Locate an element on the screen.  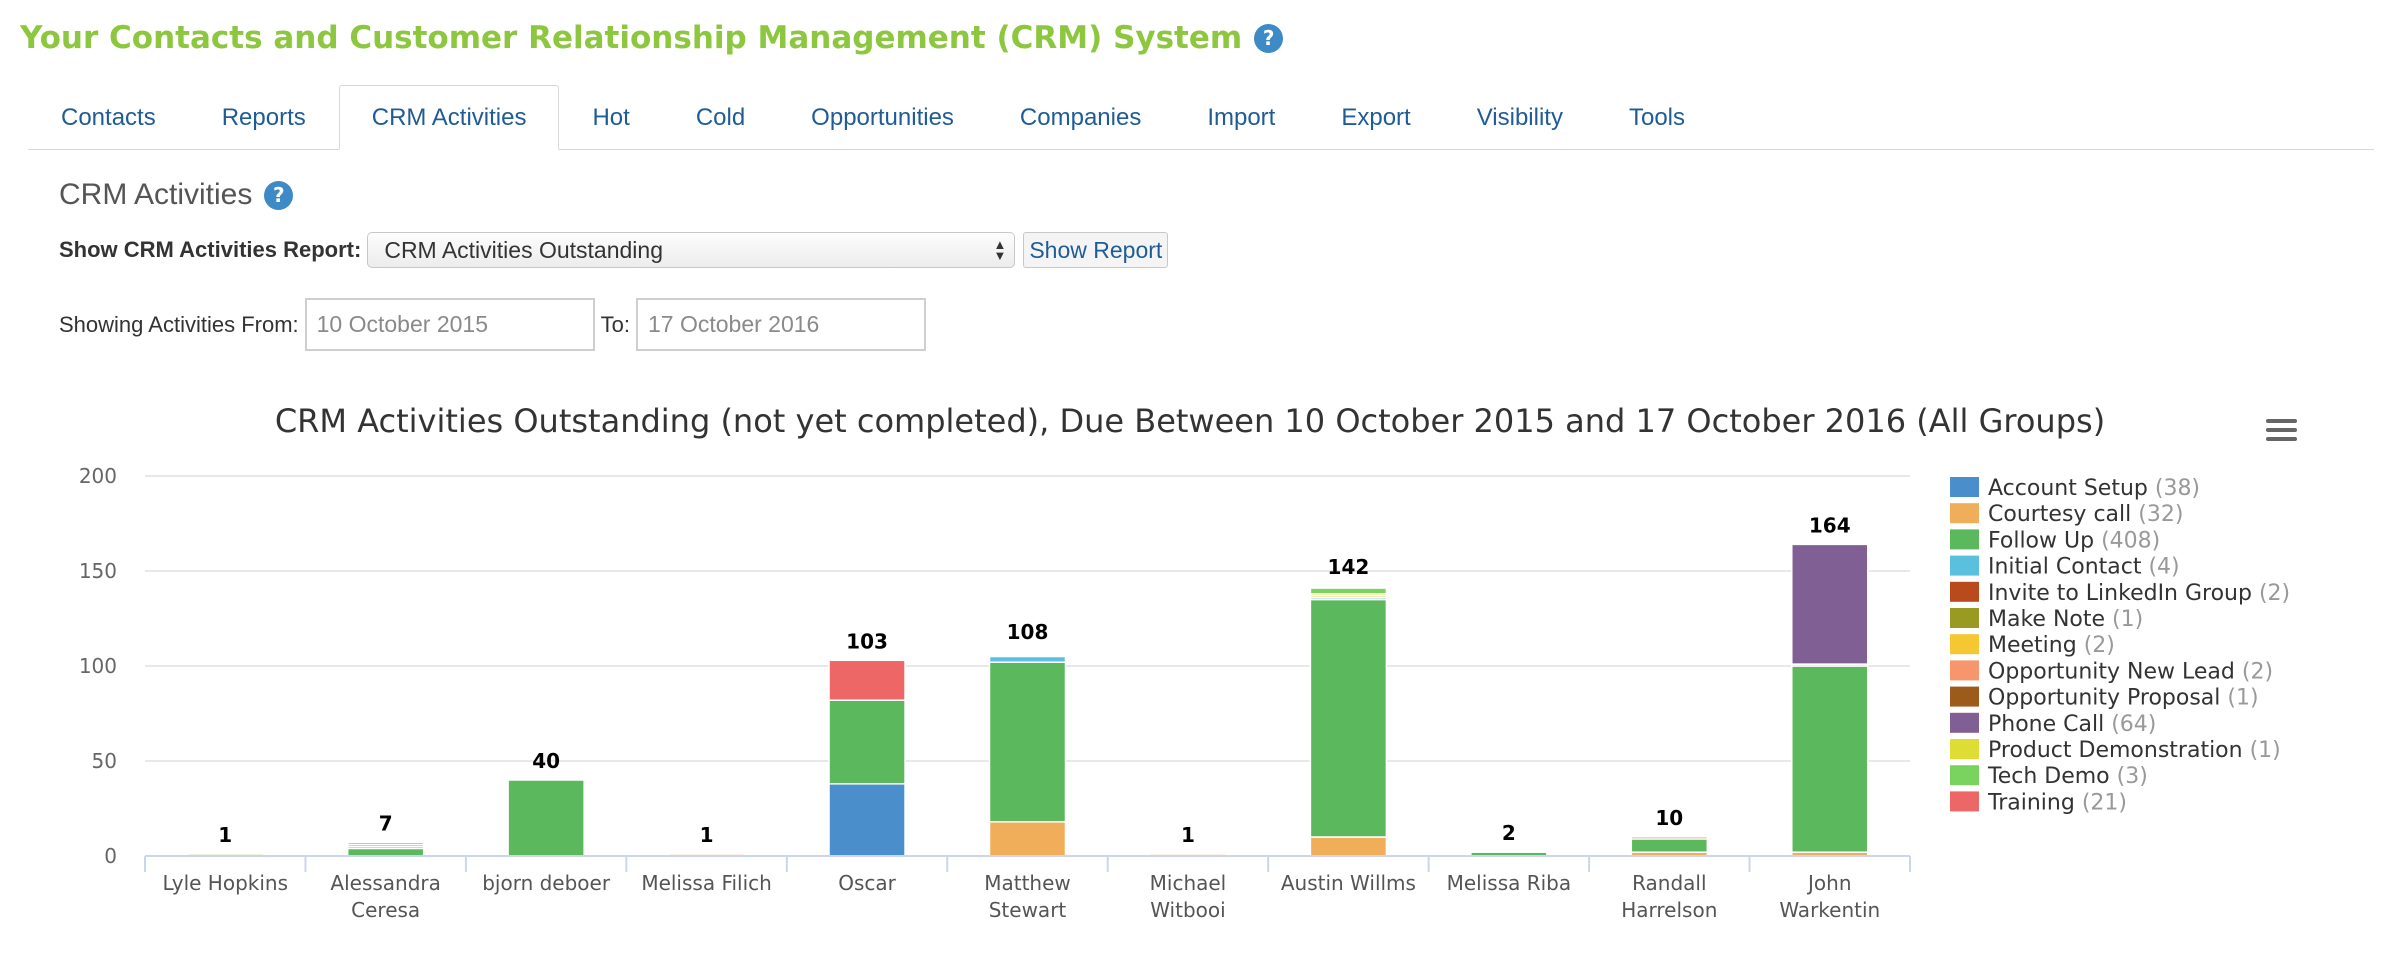
select-arrows-icon: ▲ ▼ is located at coordinates (1000, 250).